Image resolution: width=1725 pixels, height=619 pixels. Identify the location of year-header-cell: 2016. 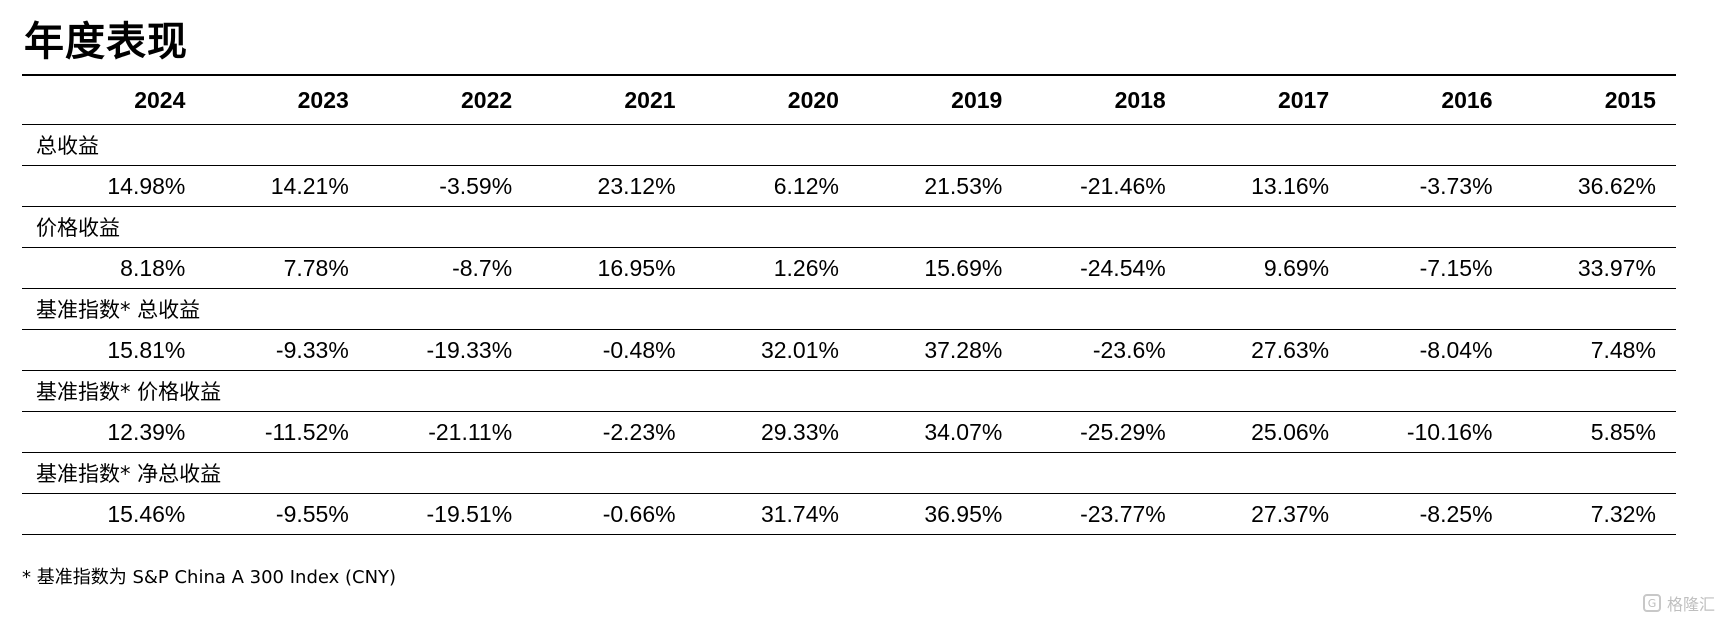
(1467, 99).